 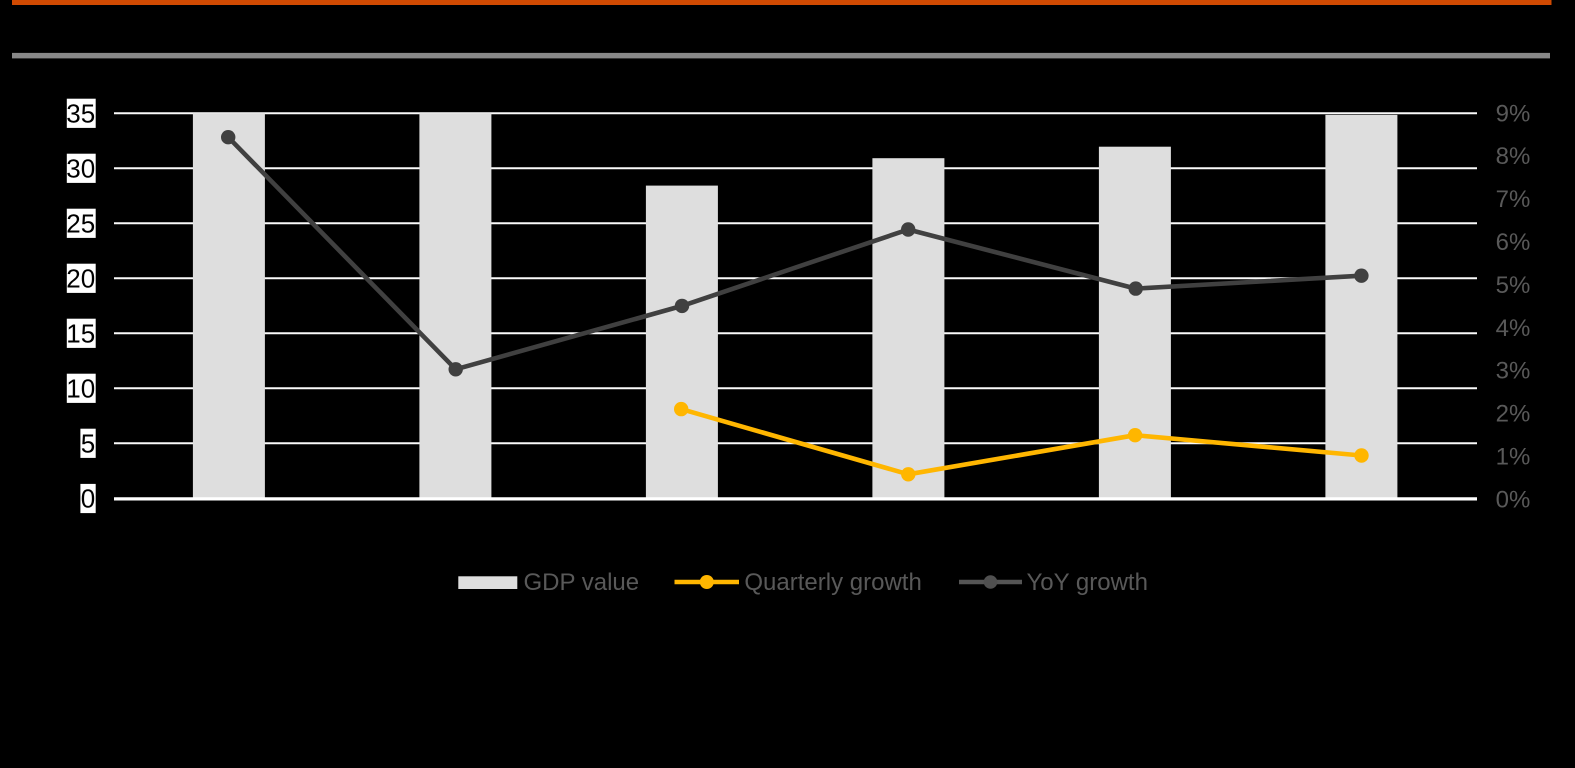 What do you see at coordinates (1513, 156) in the screenshot?
I see `svg-text: 8%` at bounding box center [1513, 156].